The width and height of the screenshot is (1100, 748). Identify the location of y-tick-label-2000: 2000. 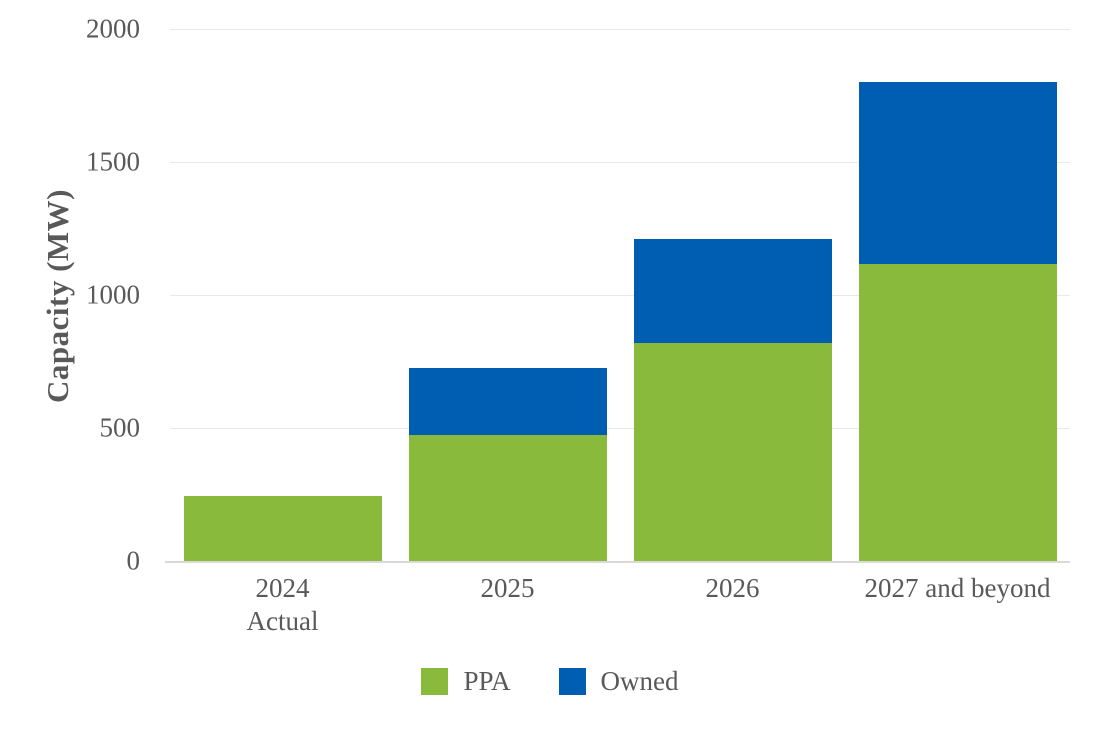
(113, 28).